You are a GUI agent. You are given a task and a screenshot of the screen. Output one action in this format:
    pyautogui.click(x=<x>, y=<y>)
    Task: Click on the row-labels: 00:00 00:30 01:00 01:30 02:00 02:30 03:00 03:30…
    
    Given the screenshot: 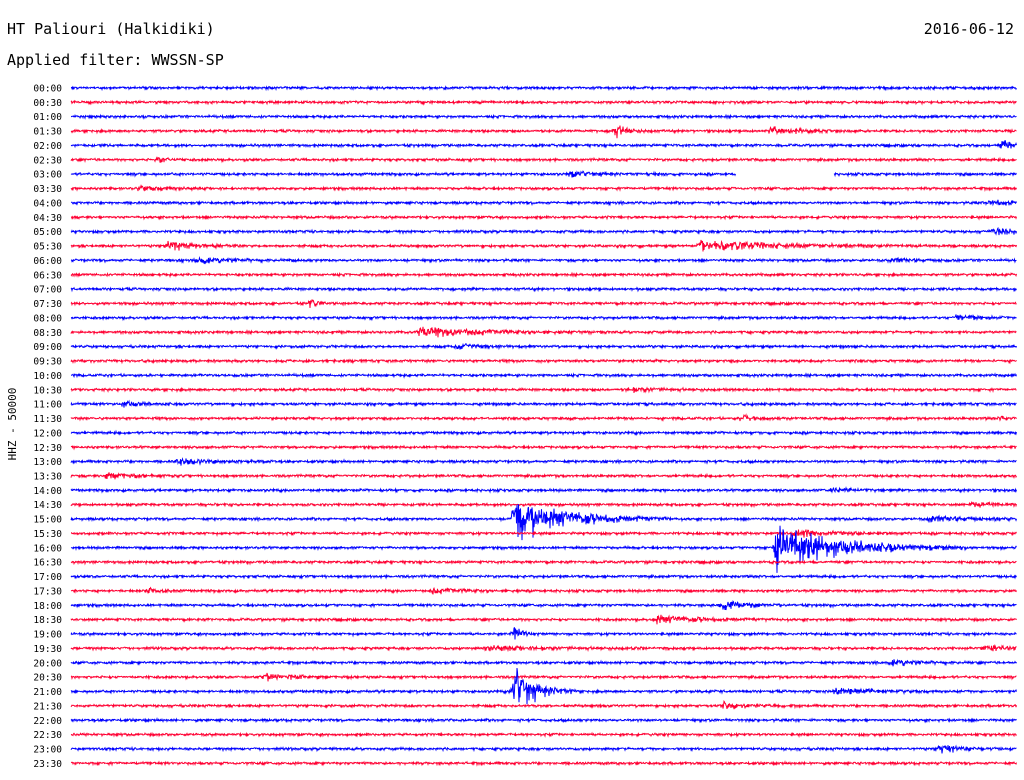 What is the action you would take?
    pyautogui.click(x=47, y=427)
    